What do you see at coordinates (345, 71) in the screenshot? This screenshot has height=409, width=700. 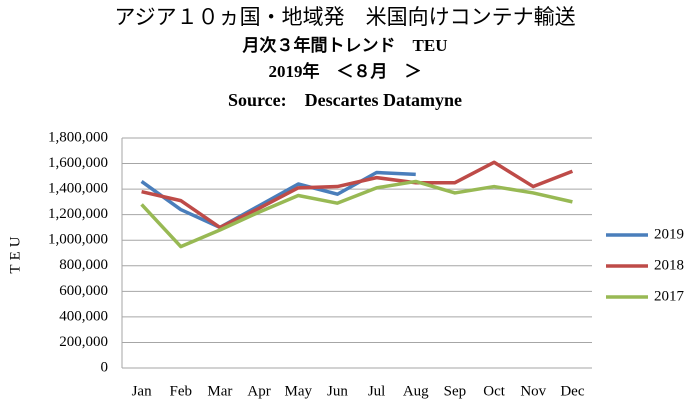 I see `chart-subtitle: 2019年 ＜８月 ＞` at bounding box center [345, 71].